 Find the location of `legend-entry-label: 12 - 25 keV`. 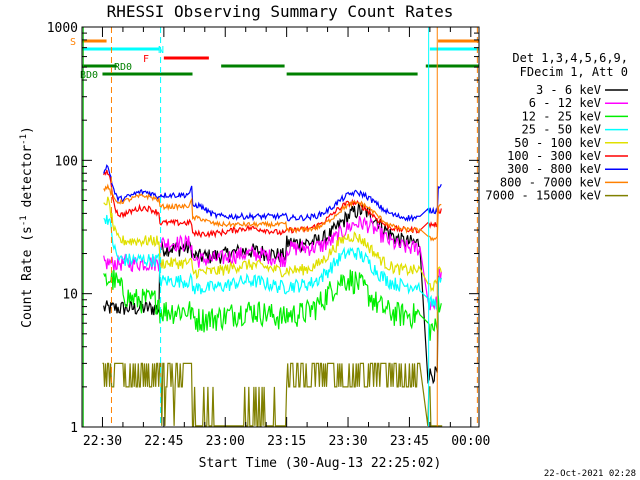

legend-entry-label: 12 - 25 keV is located at coordinates (561, 116).